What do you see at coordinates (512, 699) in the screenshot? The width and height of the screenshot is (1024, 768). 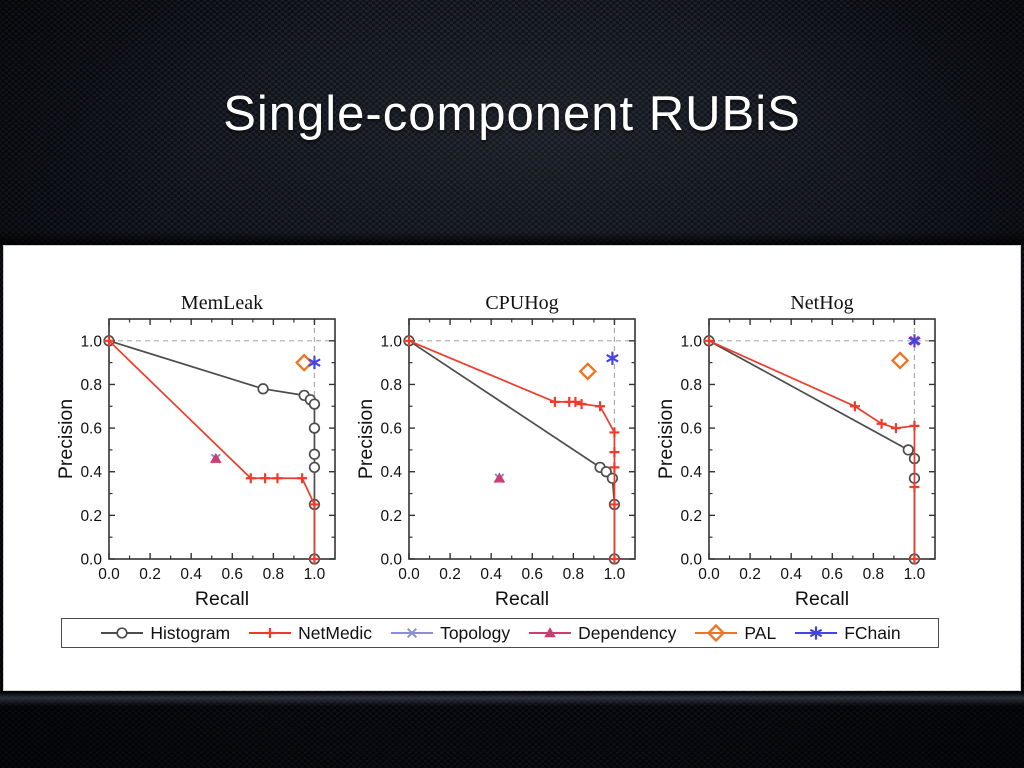 I see `bottom-glow-divider` at bounding box center [512, 699].